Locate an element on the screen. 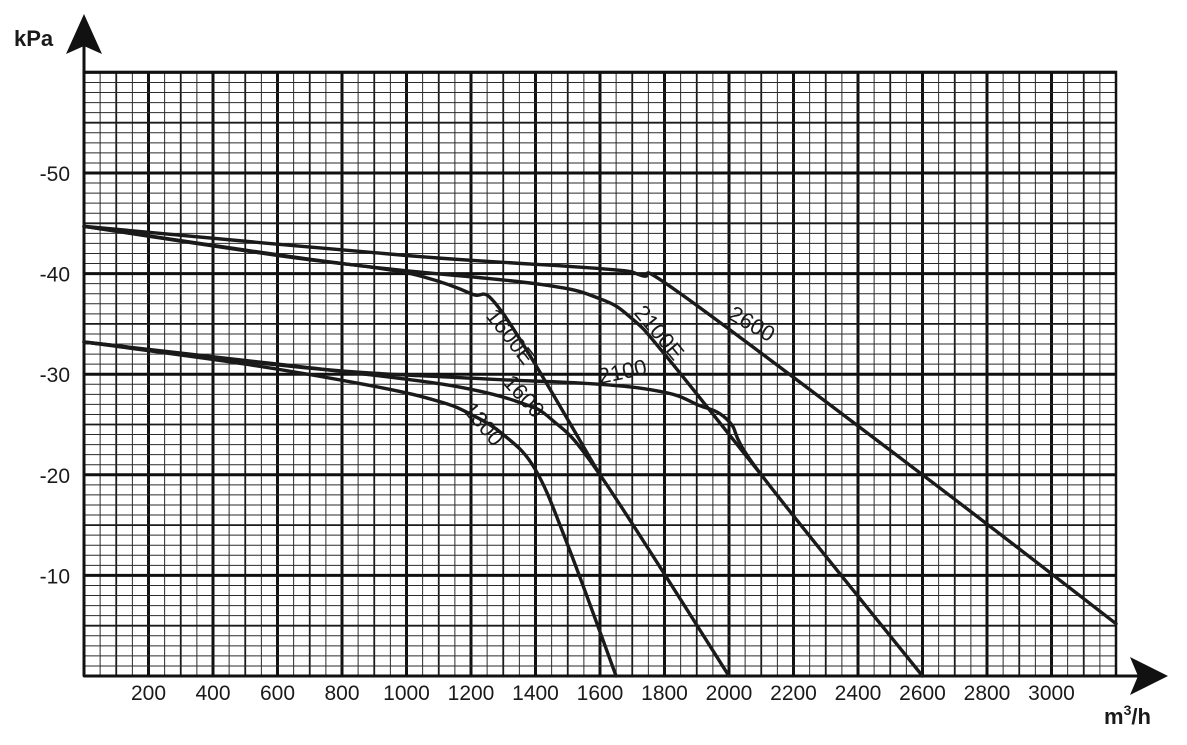 This screenshot has width=1187, height=745. x-tick-label: 2000 is located at coordinates (729, 693).